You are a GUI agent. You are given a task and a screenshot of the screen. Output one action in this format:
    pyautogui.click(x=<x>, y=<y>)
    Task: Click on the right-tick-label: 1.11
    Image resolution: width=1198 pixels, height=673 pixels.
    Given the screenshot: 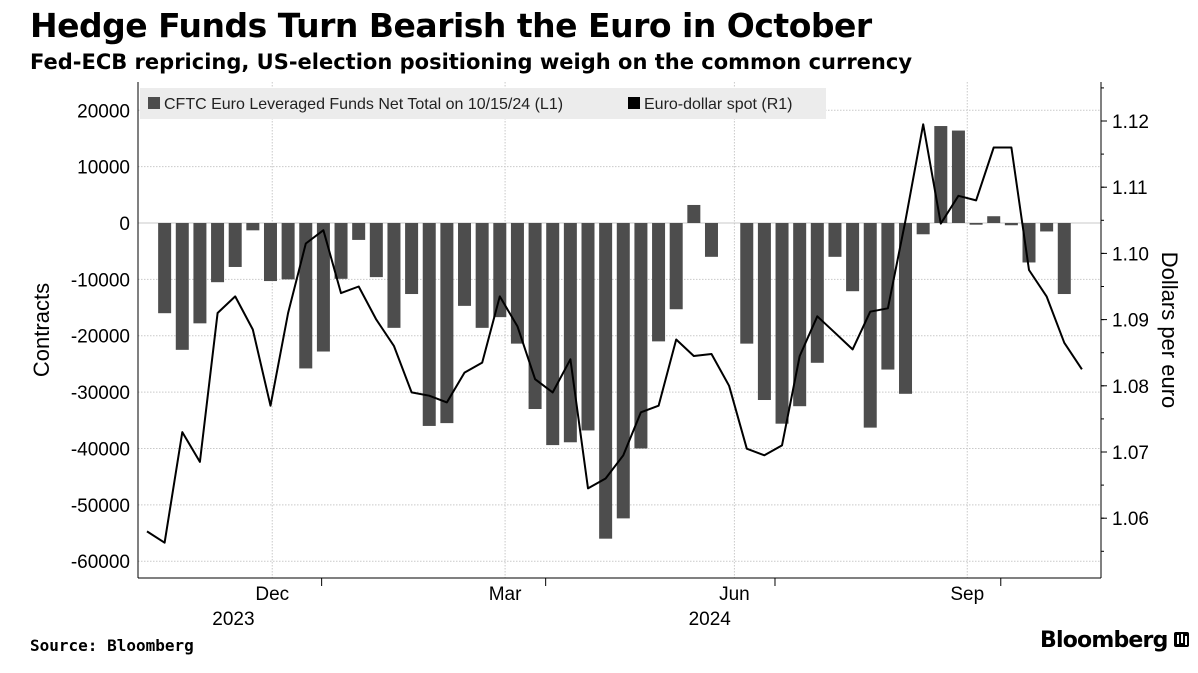 What is the action you would take?
    pyautogui.click(x=1130, y=188)
    